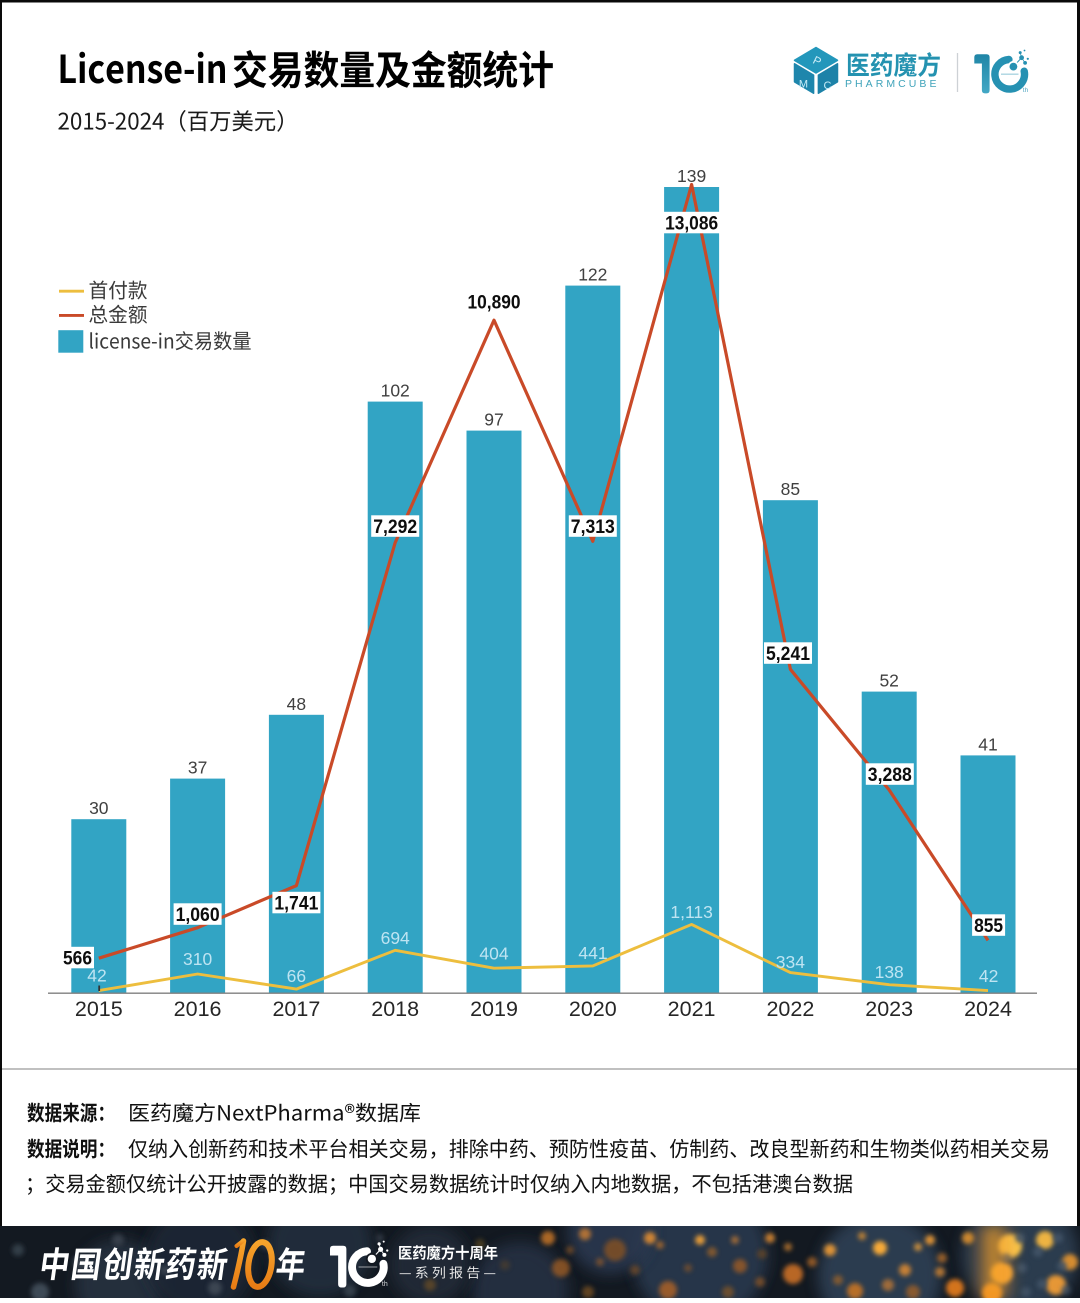 The height and width of the screenshot is (1303, 1080). I want to click on svg-text: 122, so click(592, 275).